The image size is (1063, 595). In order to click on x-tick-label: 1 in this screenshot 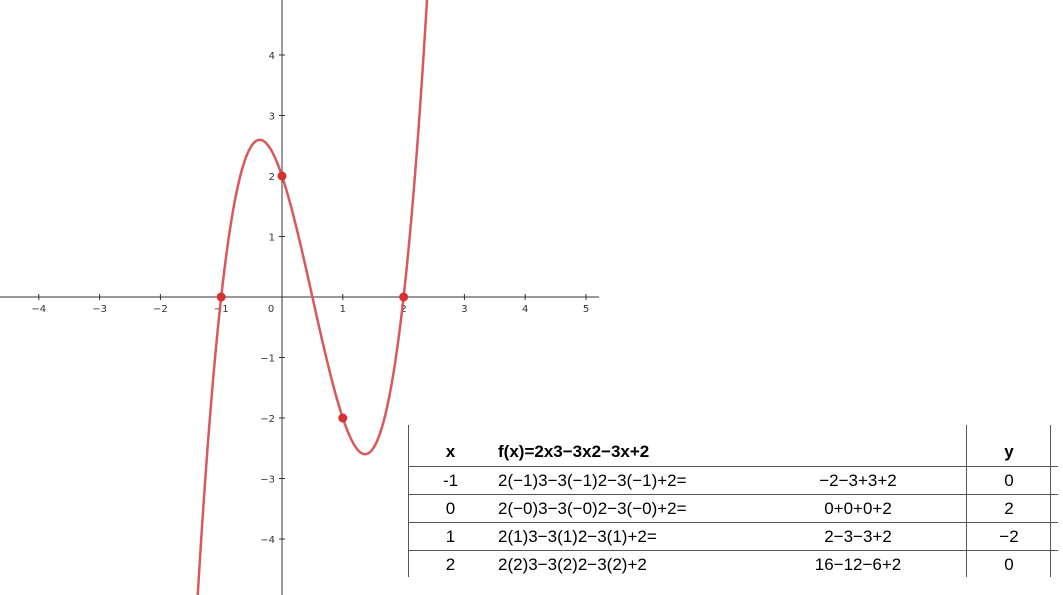, I will do `click(343, 309)`.